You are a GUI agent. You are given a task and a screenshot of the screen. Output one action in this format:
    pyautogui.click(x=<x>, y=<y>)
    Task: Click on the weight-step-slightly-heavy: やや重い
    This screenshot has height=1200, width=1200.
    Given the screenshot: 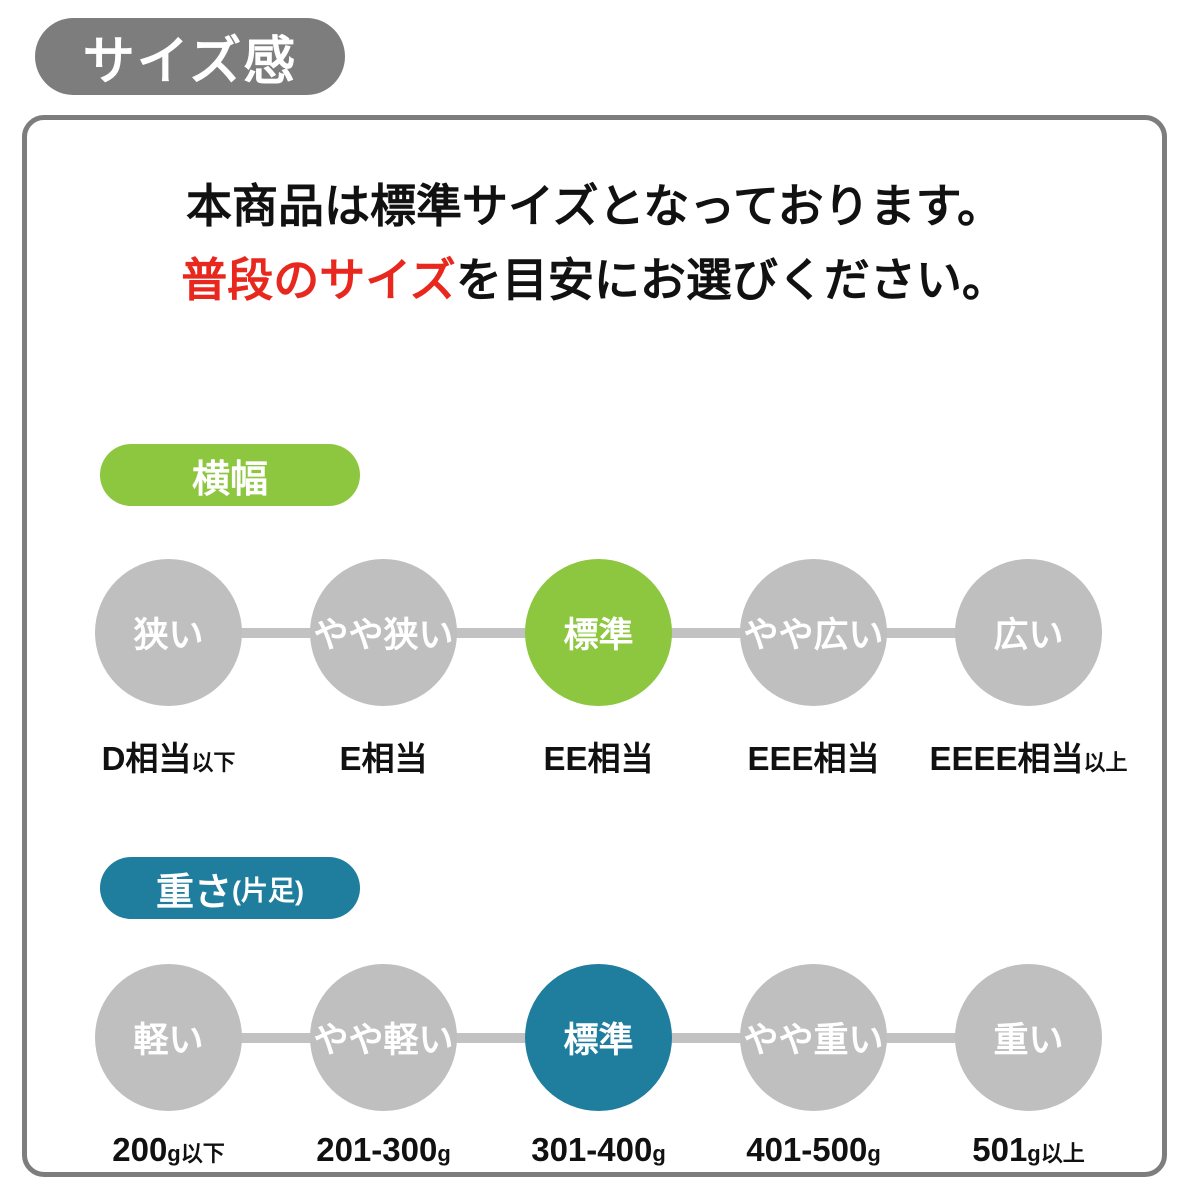 What is the action you would take?
    pyautogui.click(x=813, y=1038)
    